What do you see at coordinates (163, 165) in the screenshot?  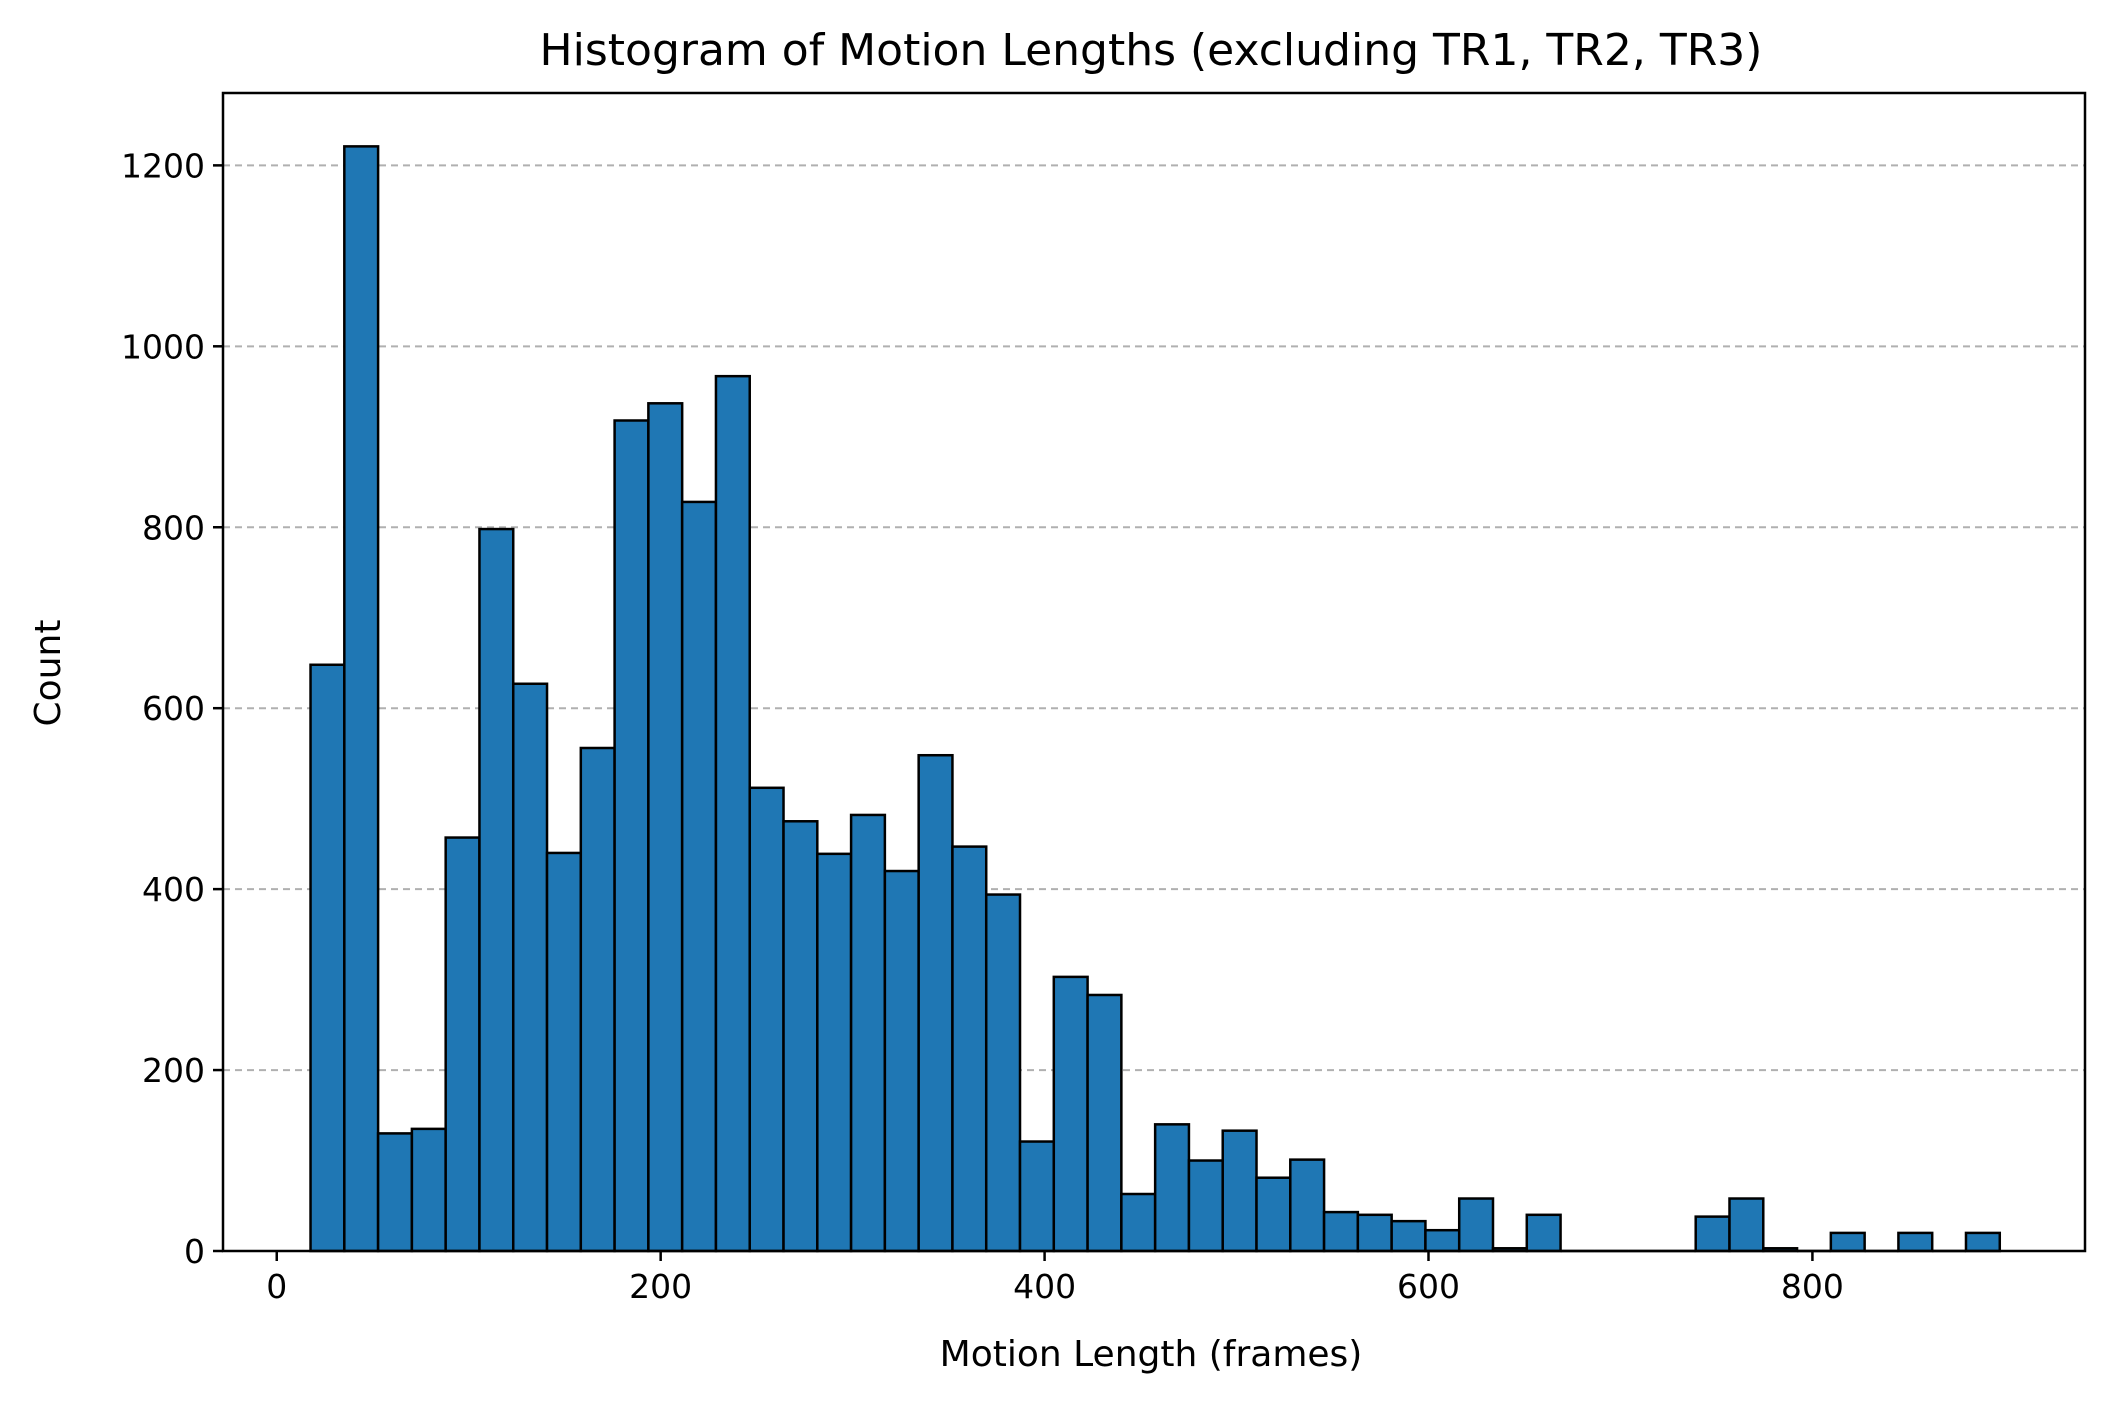 I see `y-tick-label: 1200` at bounding box center [163, 165].